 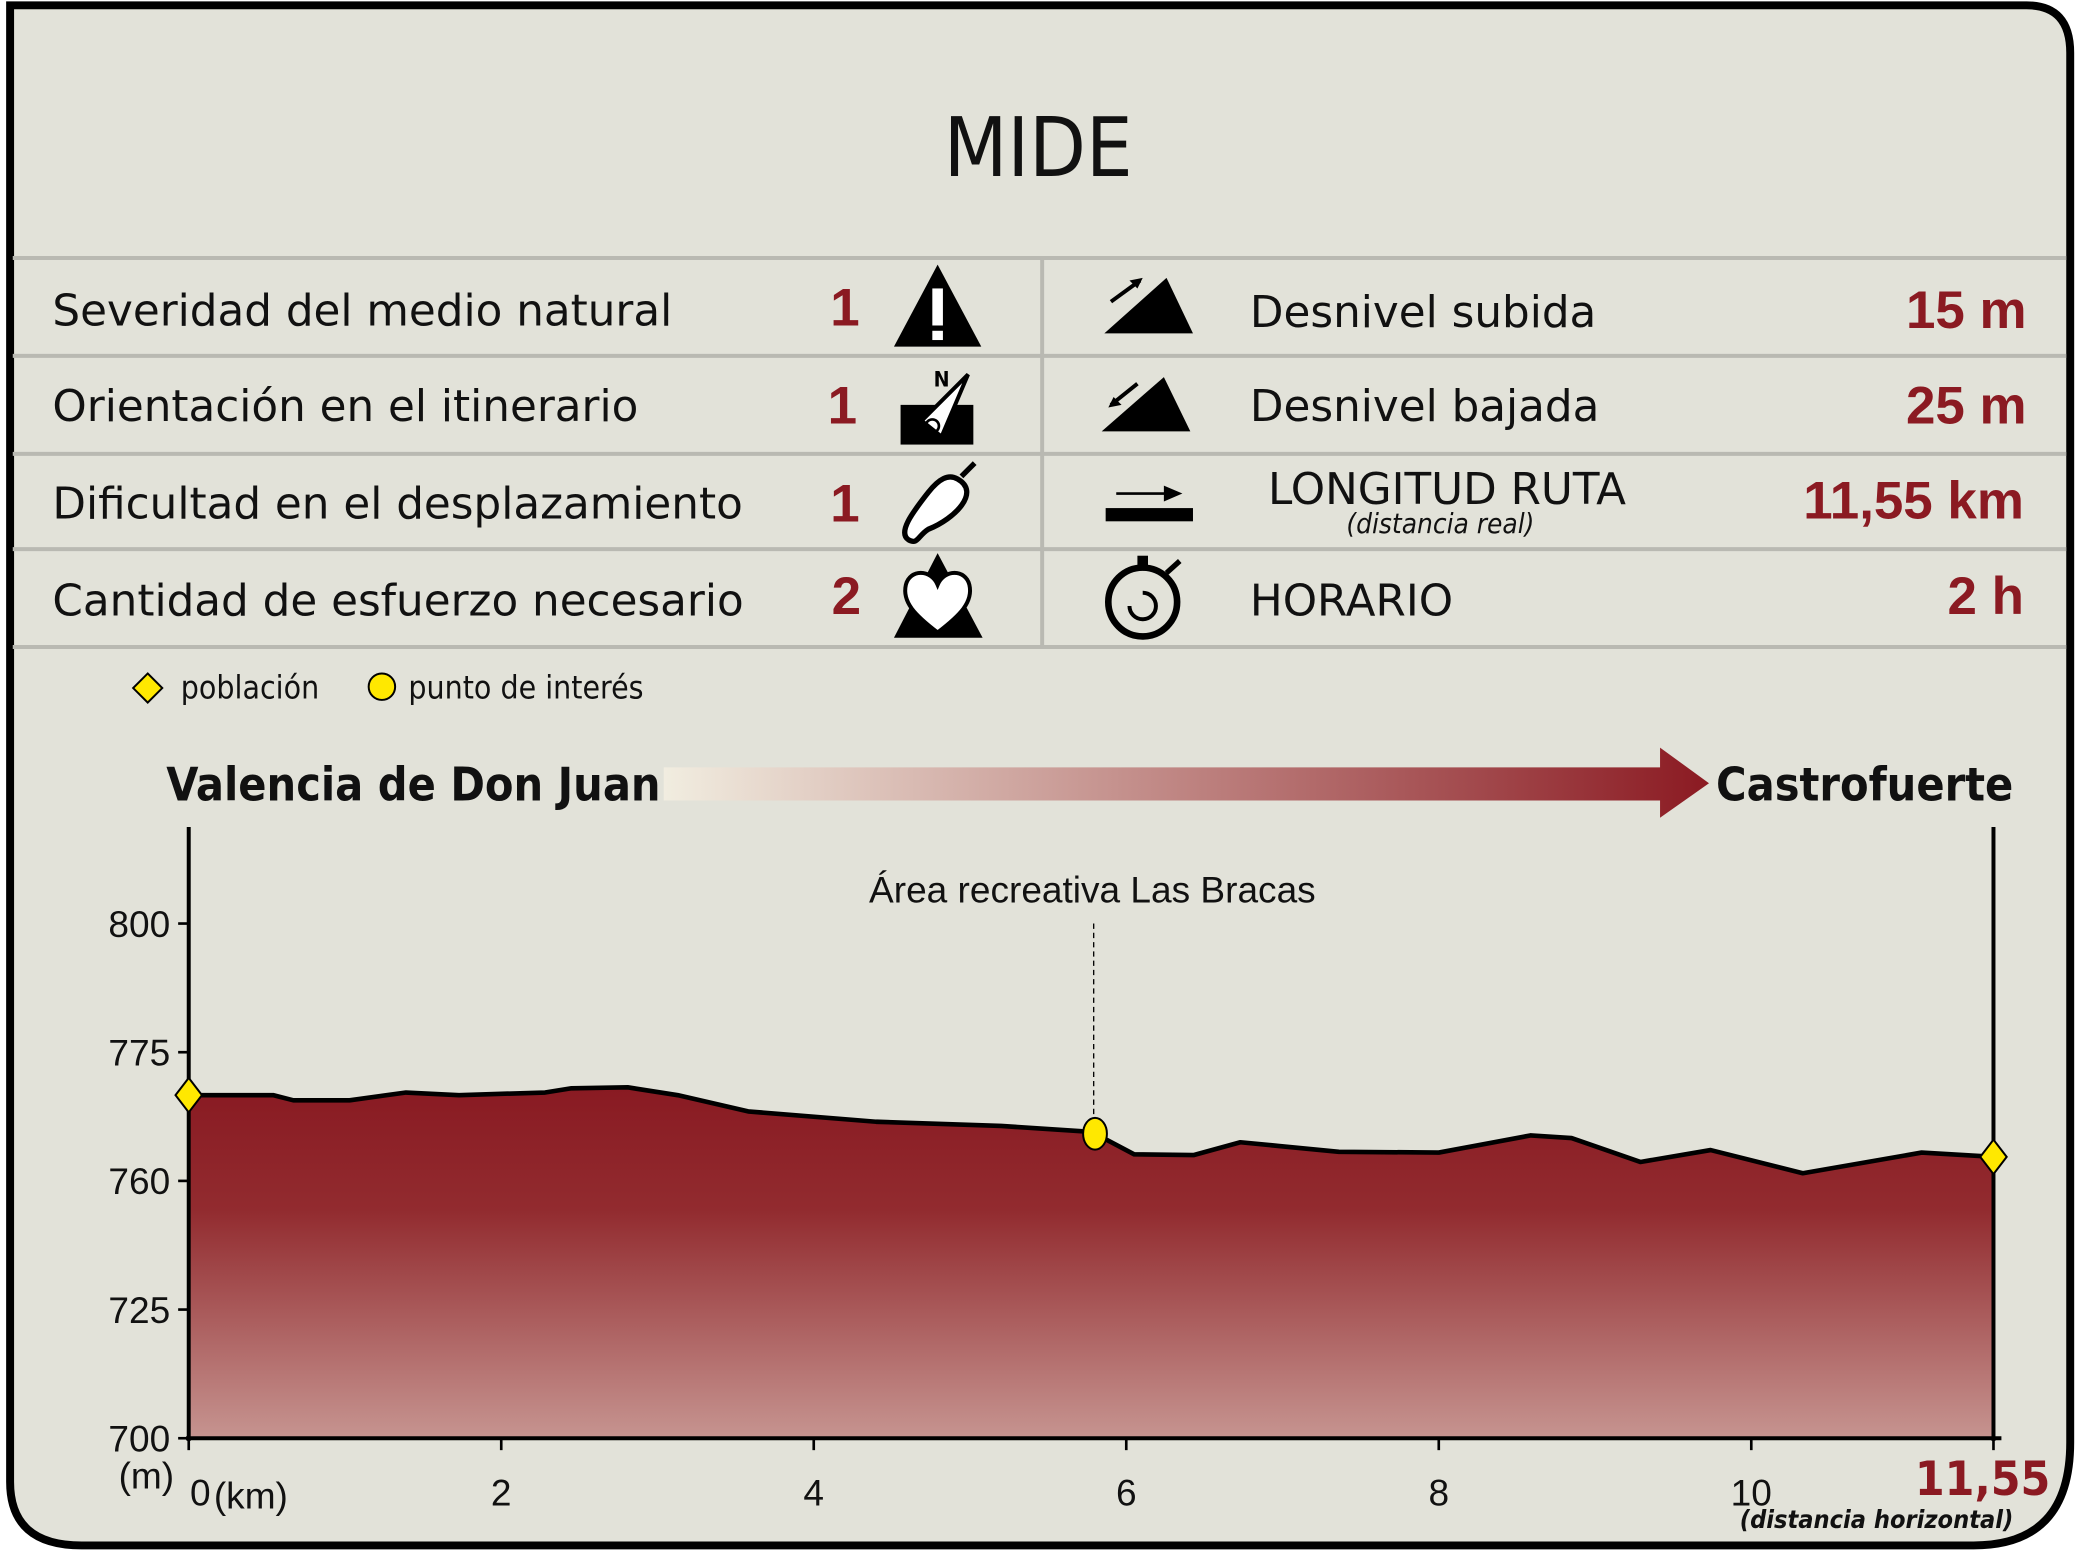 What do you see at coordinates (1186, 782) in the screenshot?
I see `route-direction-arrow-icon` at bounding box center [1186, 782].